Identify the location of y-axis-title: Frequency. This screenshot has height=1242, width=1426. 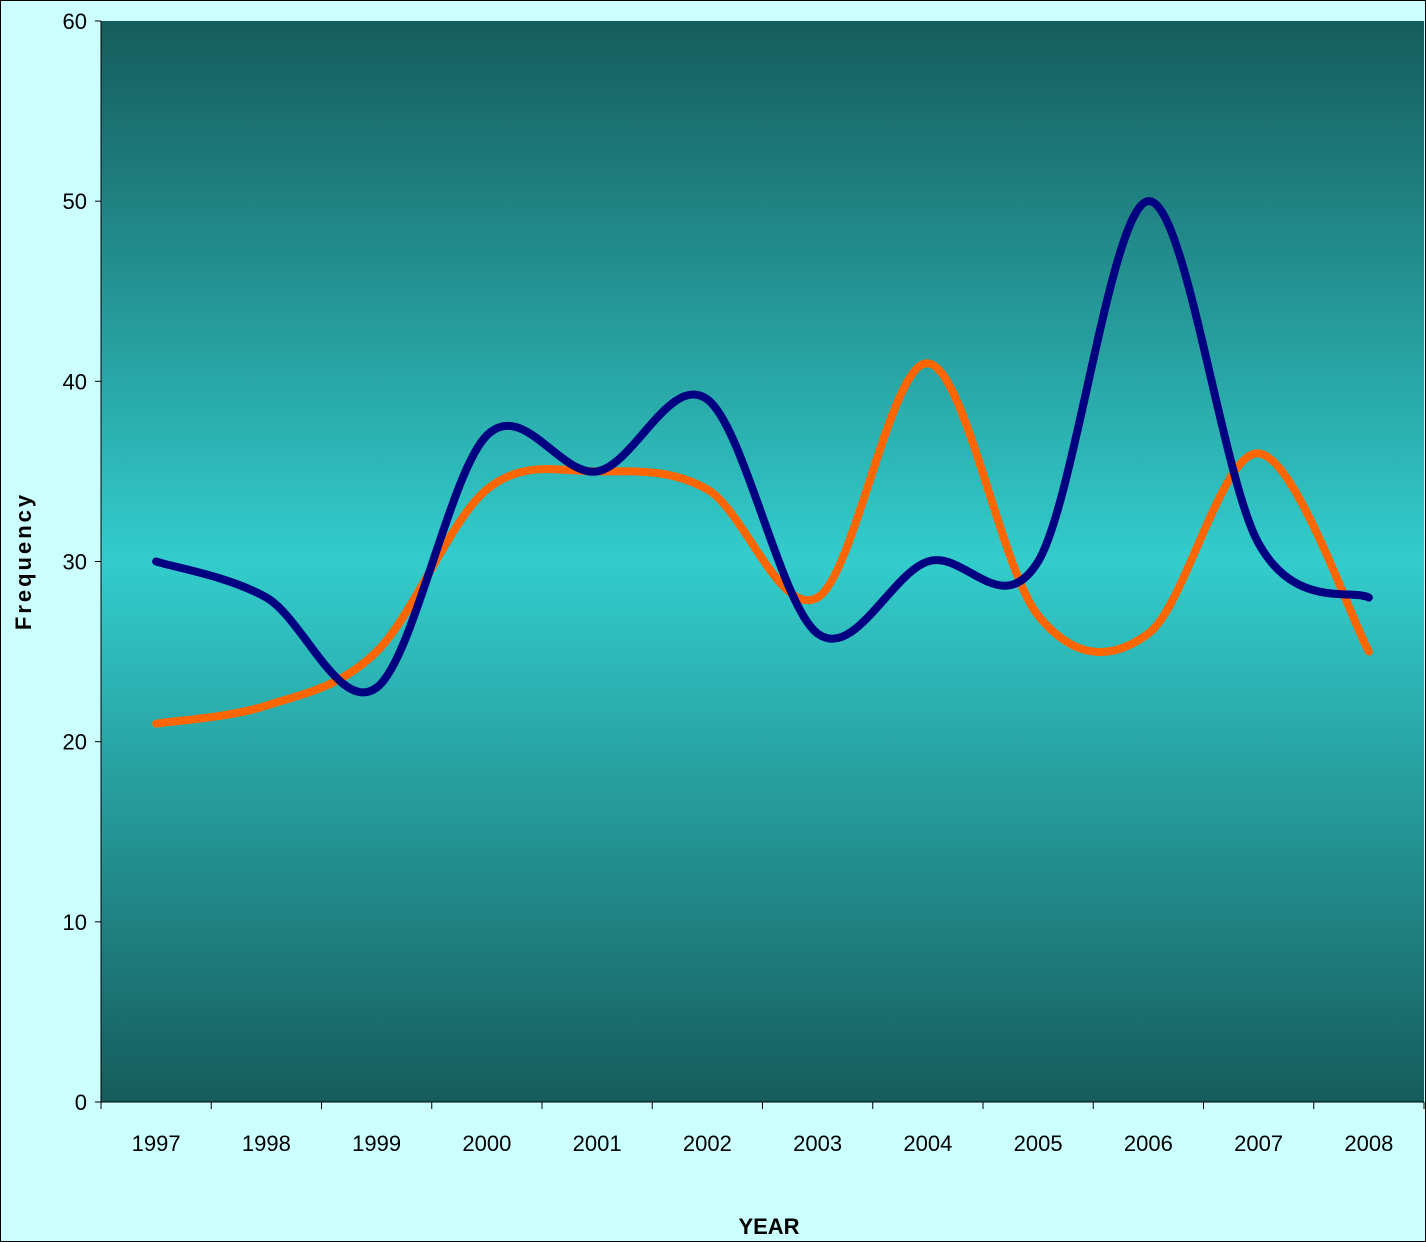
(23, 561).